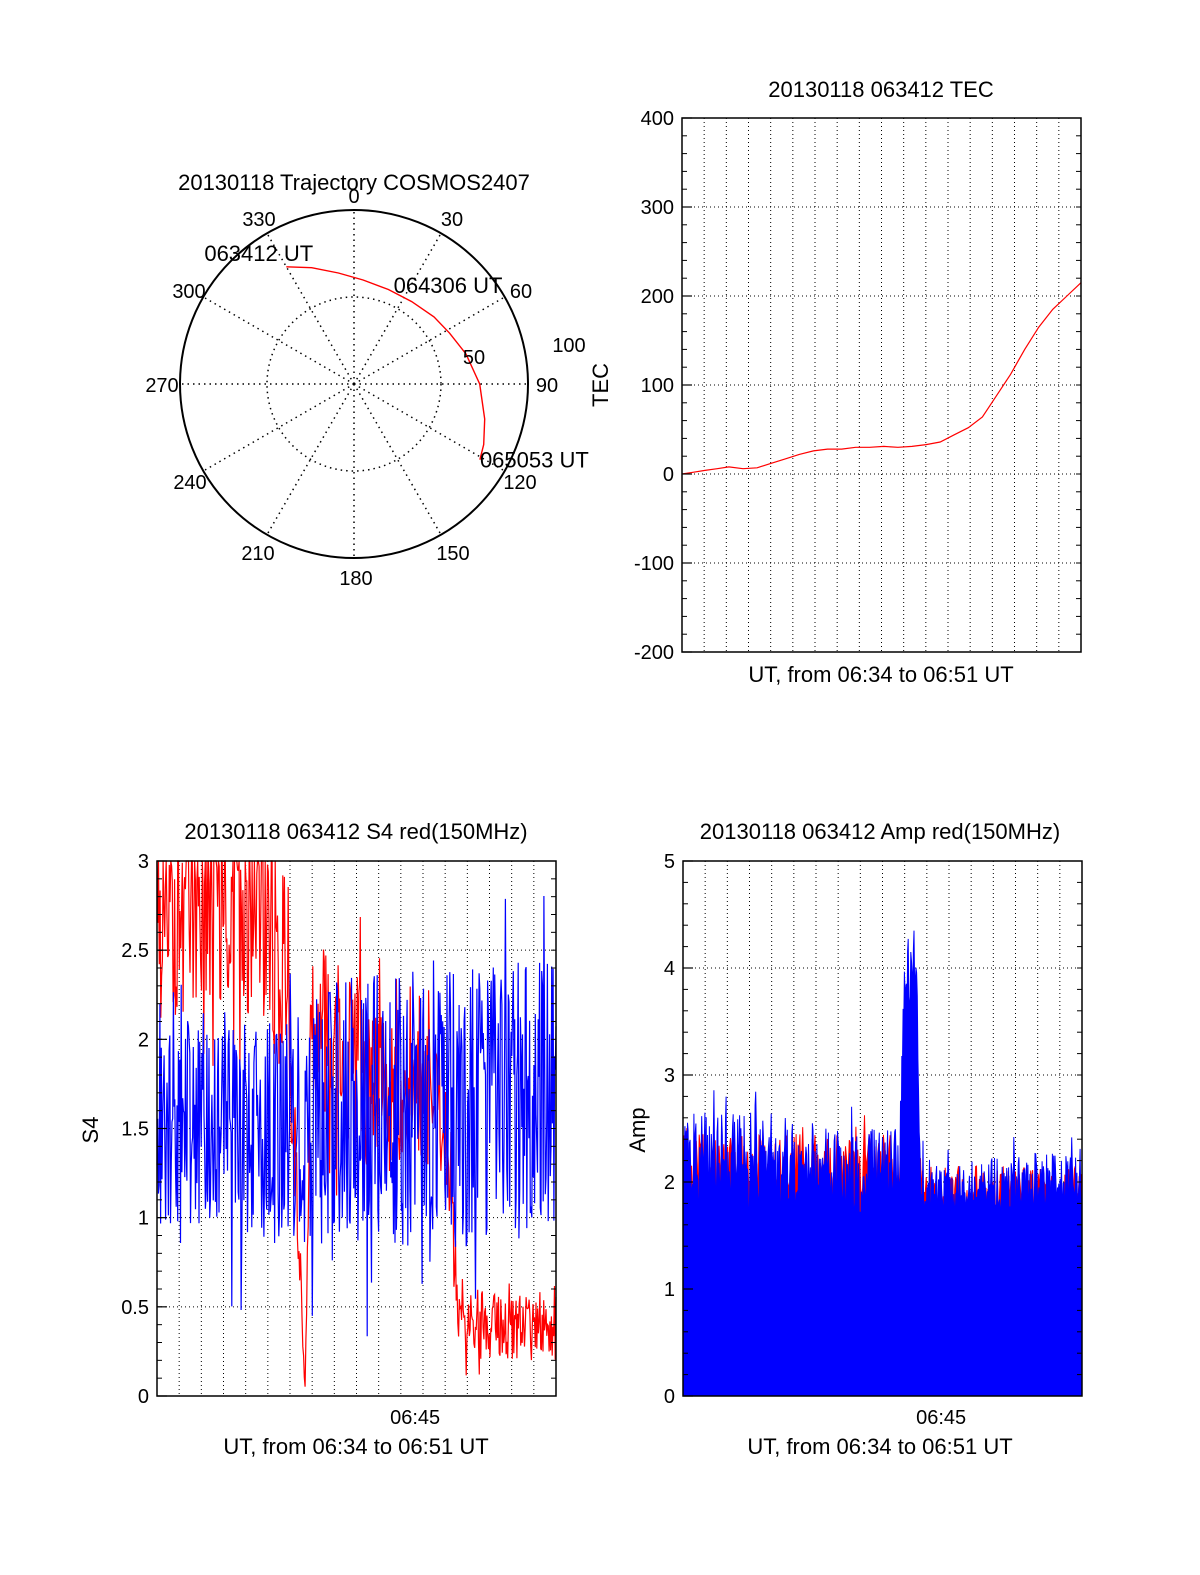 This screenshot has width=1200, height=1575. Describe the element at coordinates (257, 554) in the screenshot. I see `polar-angle-label: 210` at that location.